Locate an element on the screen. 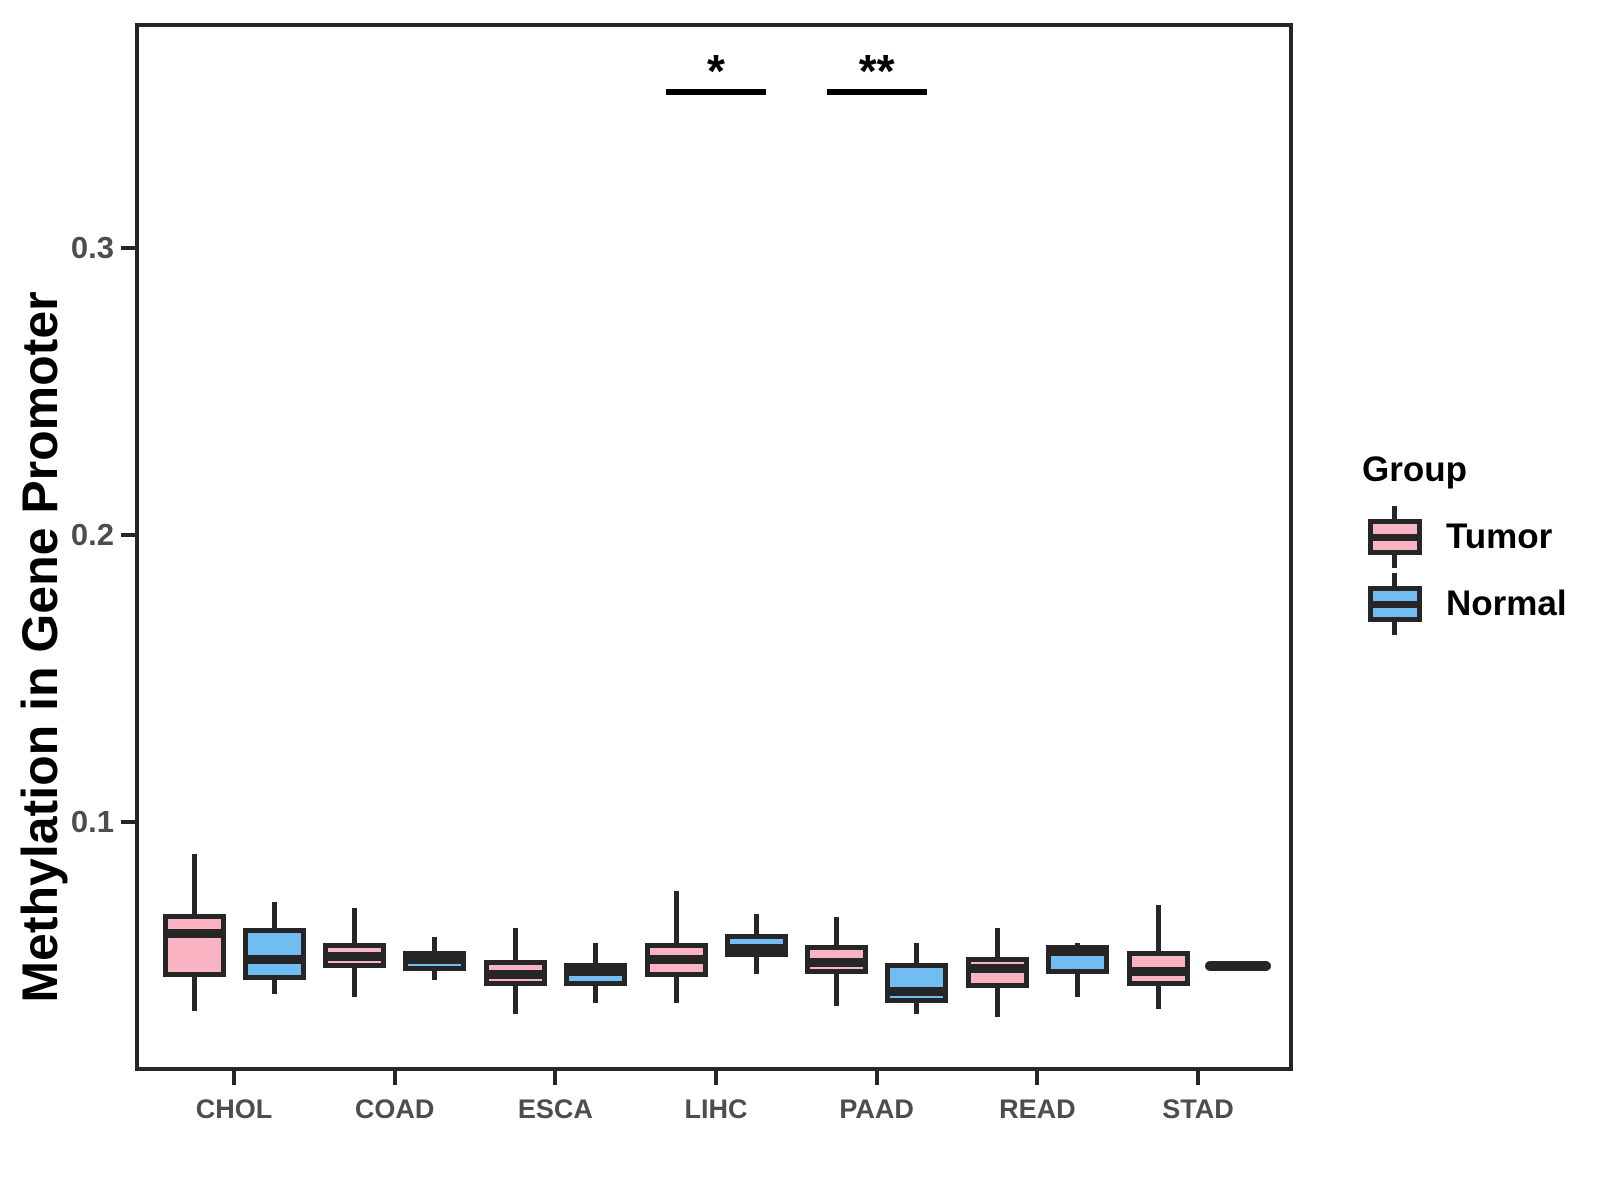  y-tick-label: 0.1 is located at coordinates (92, 821).